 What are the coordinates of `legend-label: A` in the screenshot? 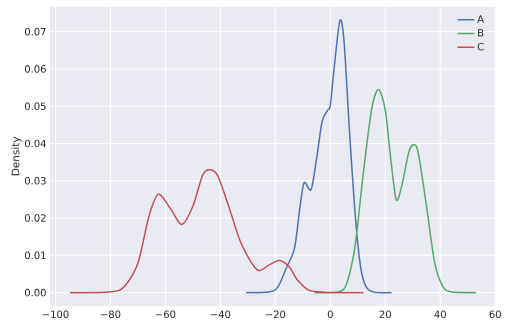 It's located at (480, 19).